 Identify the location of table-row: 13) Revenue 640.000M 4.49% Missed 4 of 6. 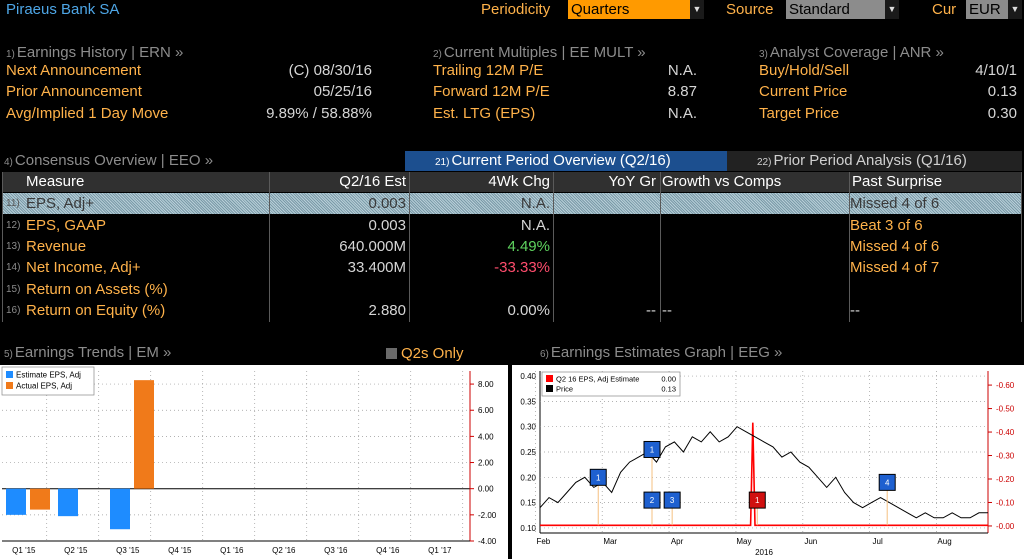
(473, 246).